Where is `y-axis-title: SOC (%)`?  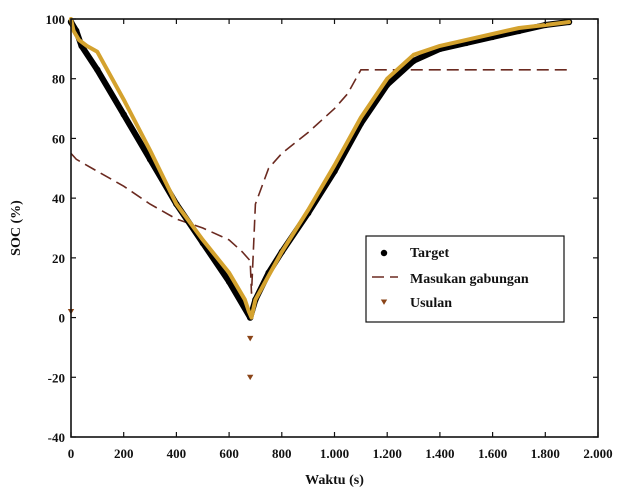 y-axis-title: SOC (%) is located at coordinates (16, 228).